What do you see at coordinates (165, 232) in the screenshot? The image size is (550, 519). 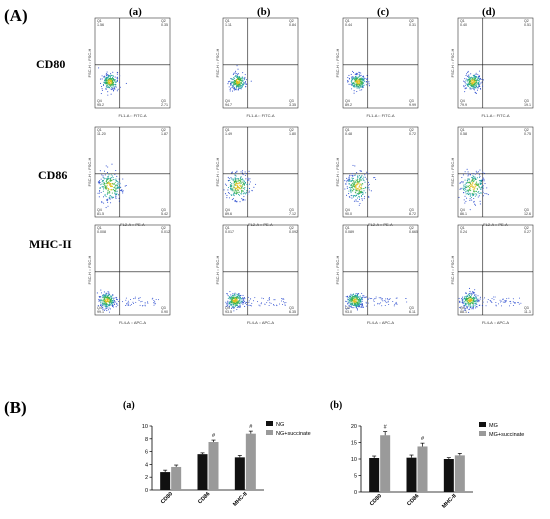 I see `quadrant-percent: 0.012` at bounding box center [165, 232].